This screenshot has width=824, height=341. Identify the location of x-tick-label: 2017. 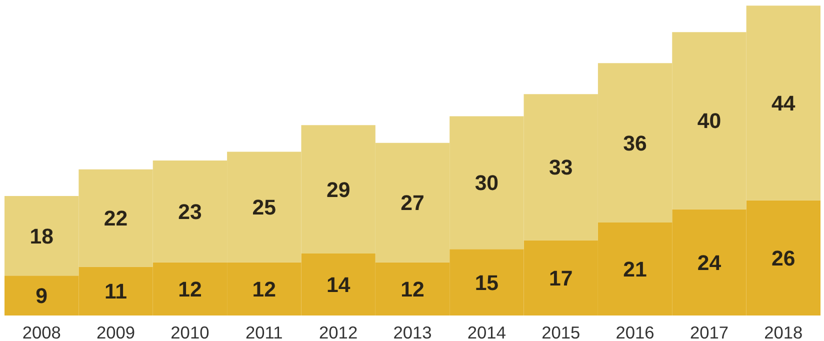
(709, 331).